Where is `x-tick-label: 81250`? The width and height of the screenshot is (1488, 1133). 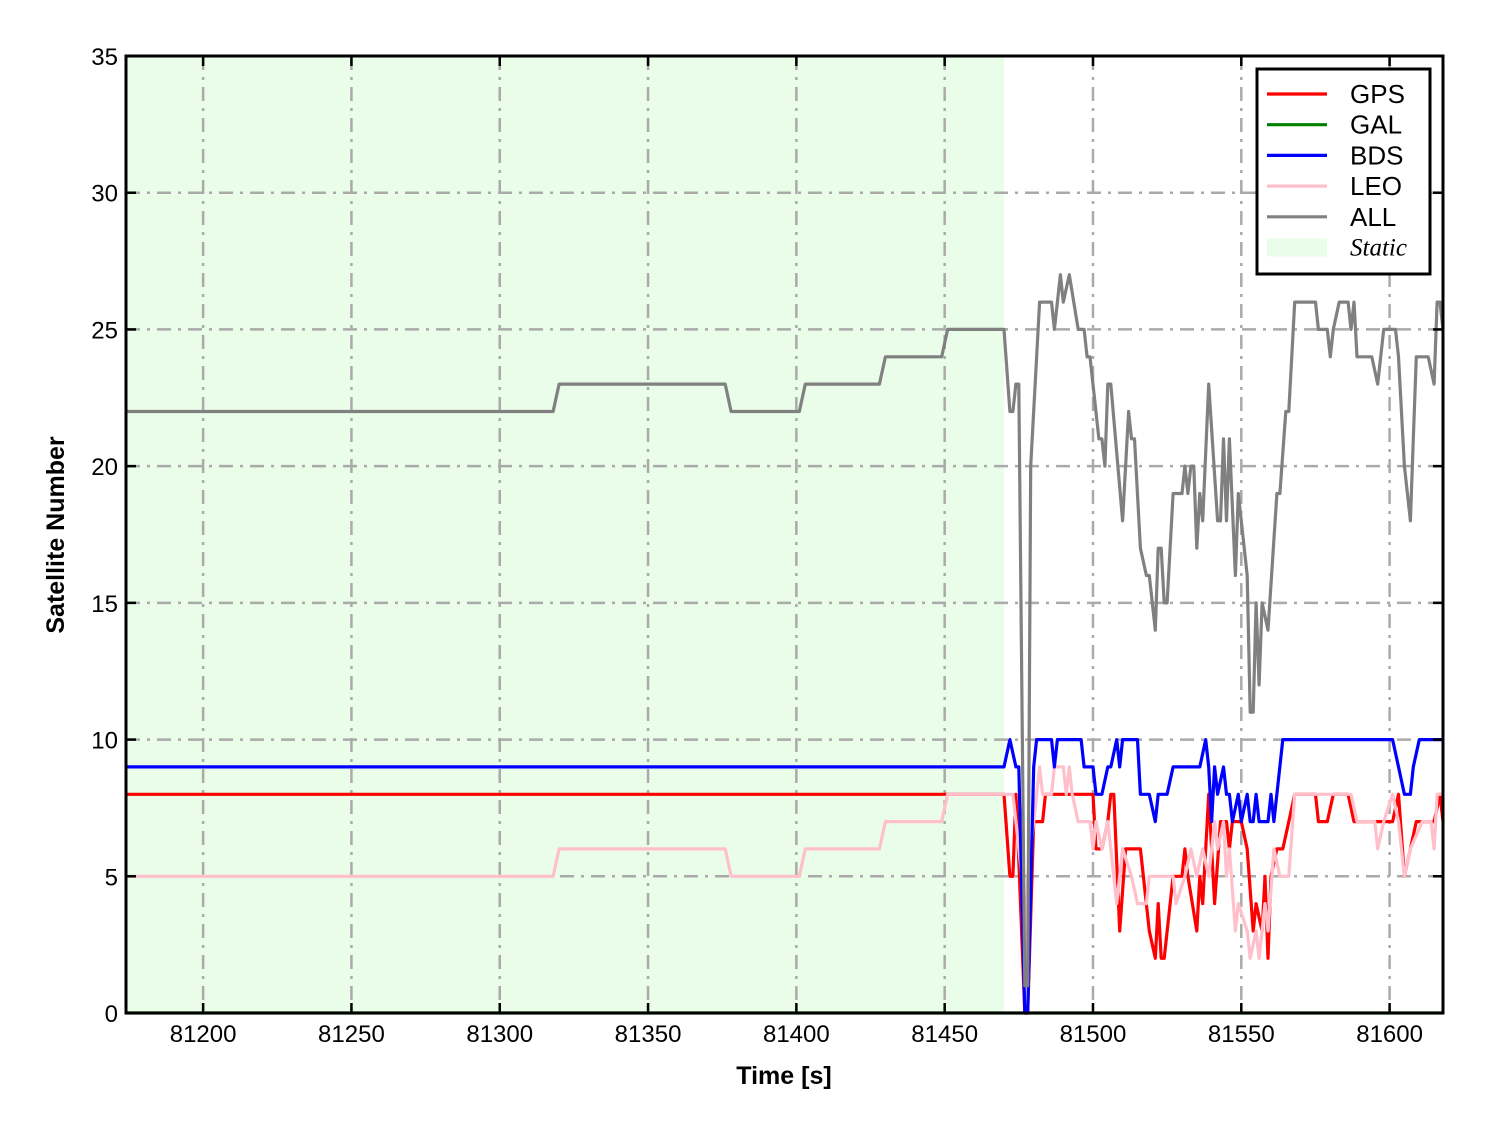
x-tick-label: 81250 is located at coordinates (351, 1034).